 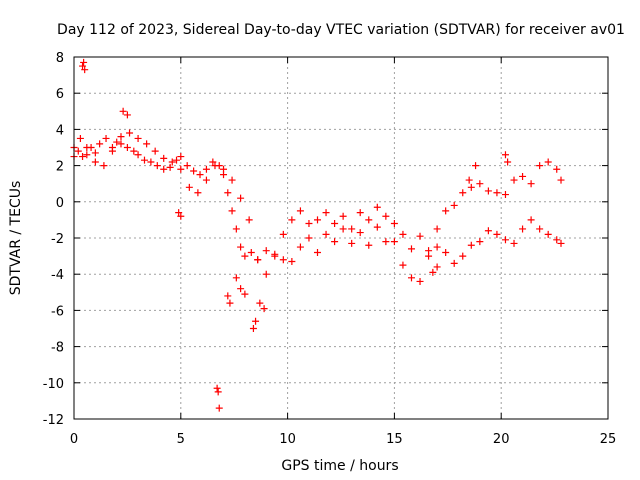 I want to click on y-tick-label: -4, so click(x=57, y=275).